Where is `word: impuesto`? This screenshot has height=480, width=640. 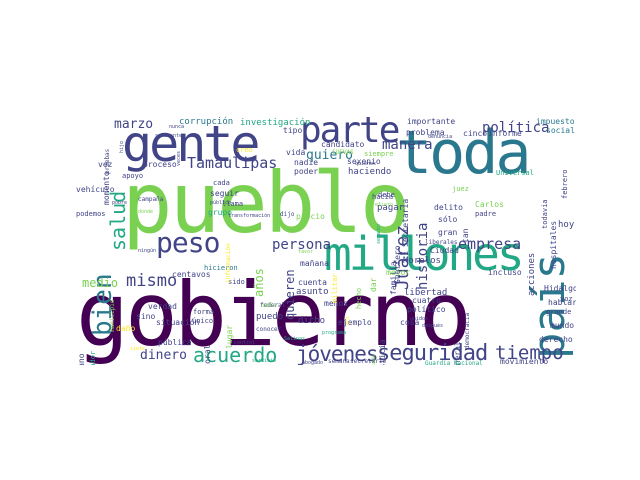
word: impuesto is located at coordinates (555, 121).